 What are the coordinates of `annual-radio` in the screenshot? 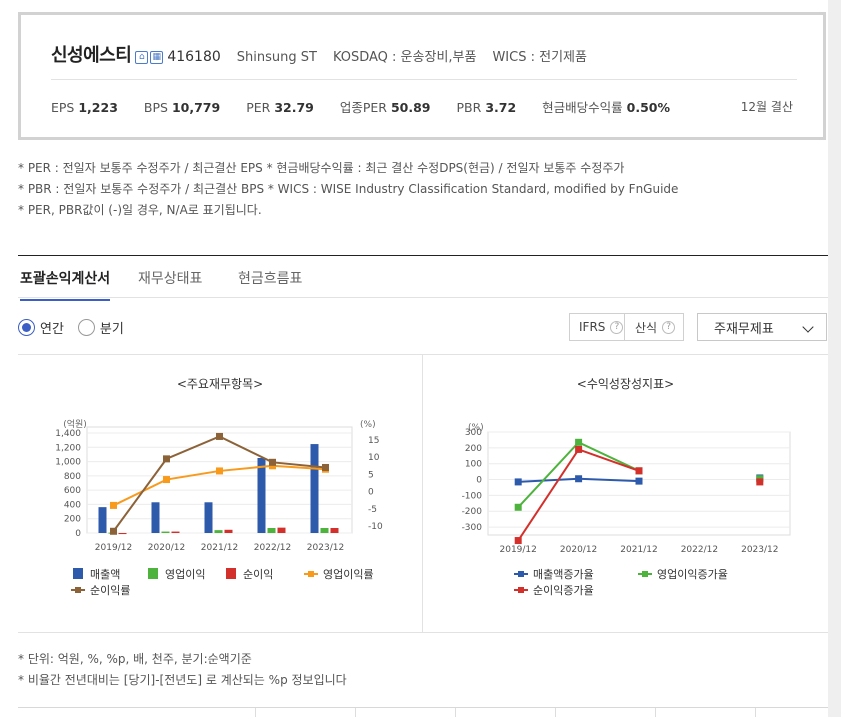 It's located at (26, 327).